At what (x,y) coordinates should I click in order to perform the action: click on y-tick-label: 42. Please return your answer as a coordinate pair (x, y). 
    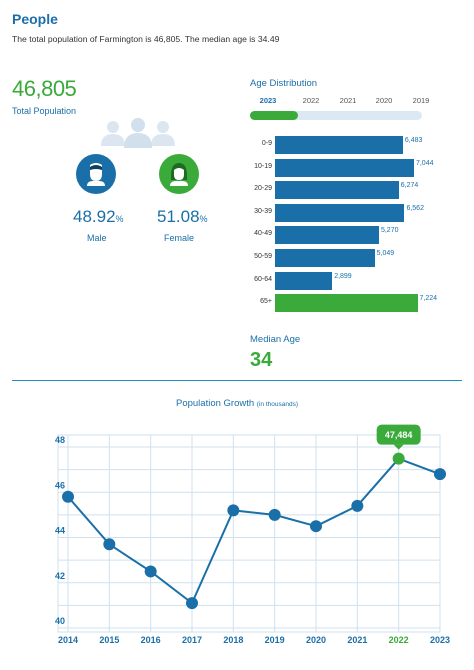
    Looking at the image, I should click on (60, 576).